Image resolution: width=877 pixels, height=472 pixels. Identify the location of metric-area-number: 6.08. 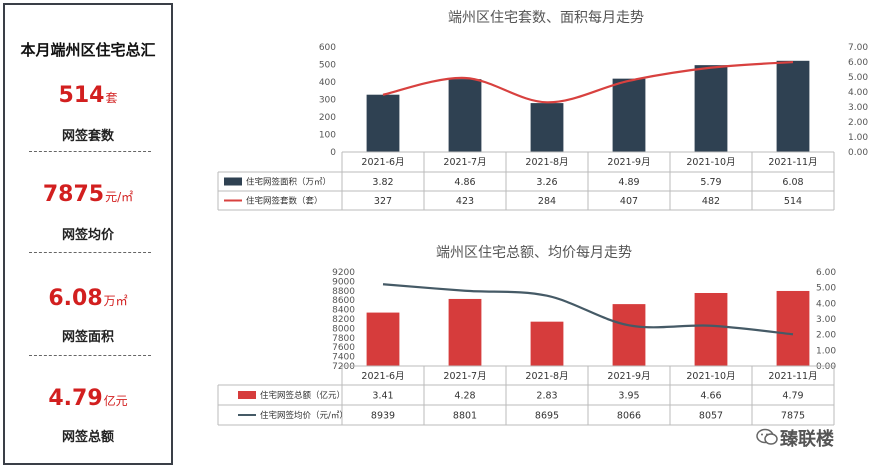
(75, 298).